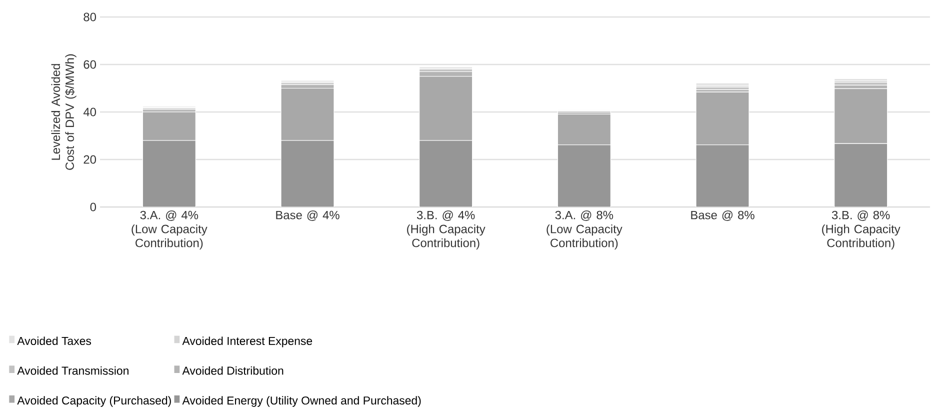 This screenshot has height=417, width=931. What do you see at coordinates (89, 112) in the screenshot?
I see `y-tick-label: 40` at bounding box center [89, 112].